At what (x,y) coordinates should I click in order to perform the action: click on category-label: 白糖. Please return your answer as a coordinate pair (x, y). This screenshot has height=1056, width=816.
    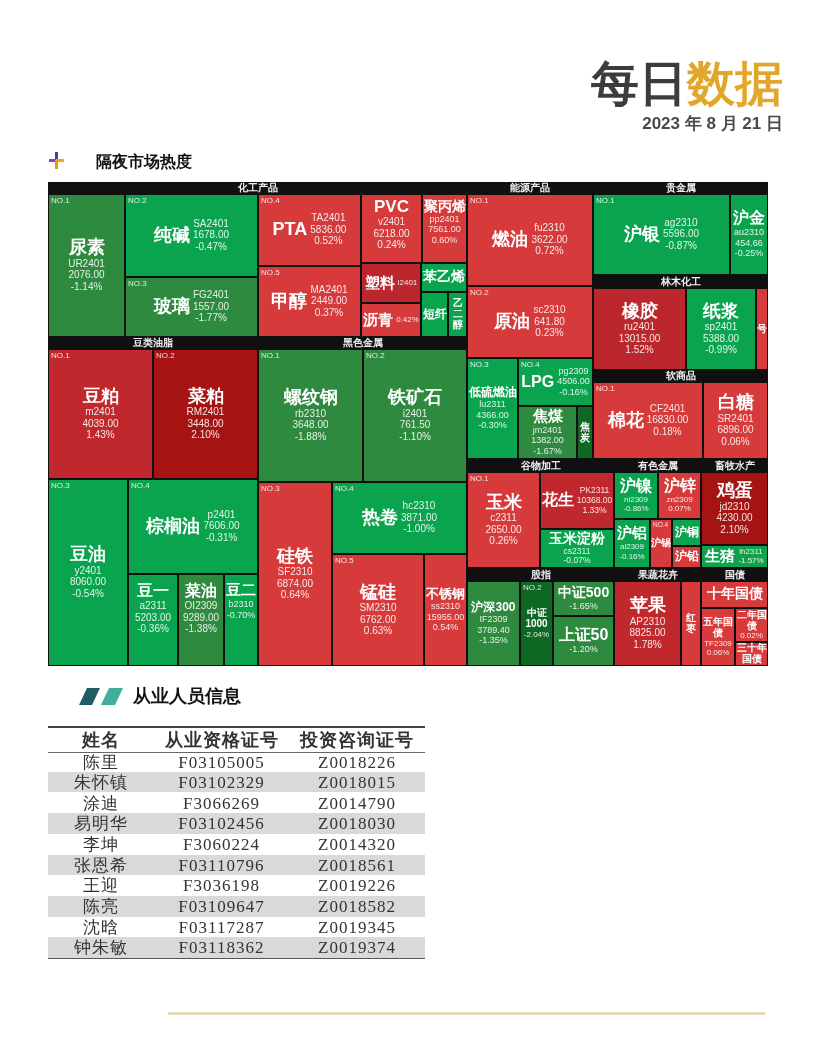
    Looking at the image, I should click on (735, 402).